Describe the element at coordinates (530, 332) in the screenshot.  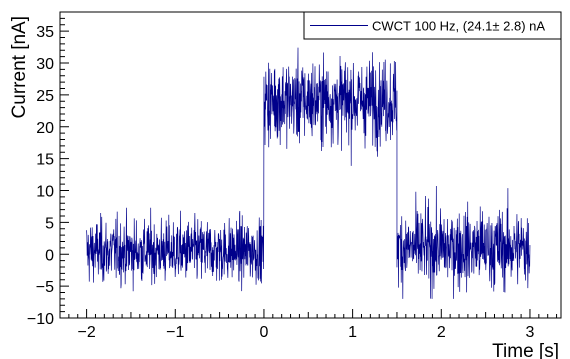
I see `x-tick-label: 3` at that location.